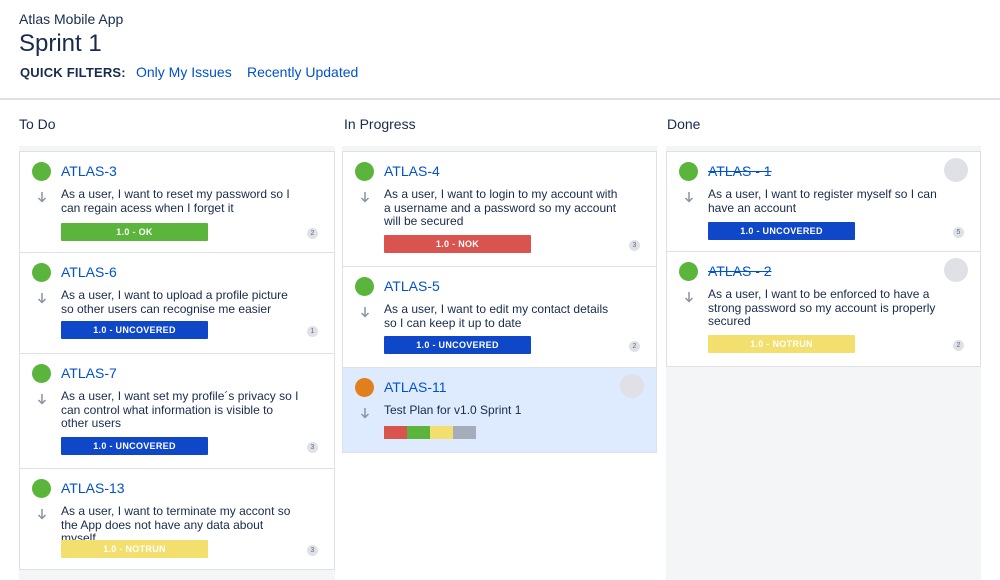  What do you see at coordinates (958, 232) in the screenshot?
I see `count-badge: 5` at bounding box center [958, 232].